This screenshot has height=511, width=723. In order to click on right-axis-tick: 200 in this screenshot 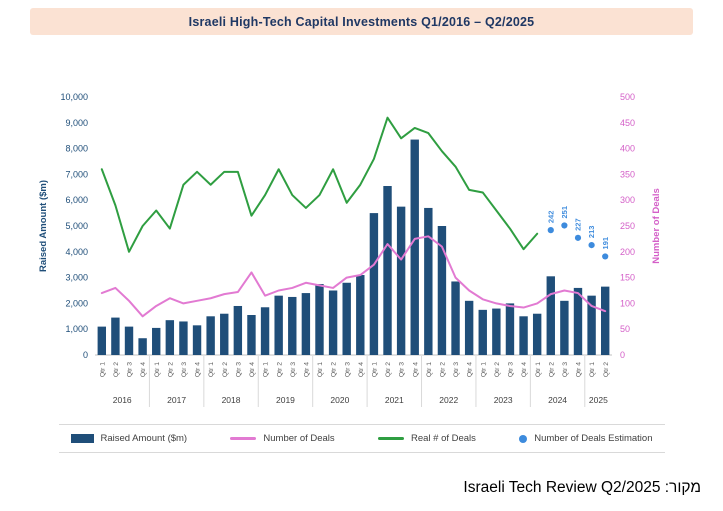, I will do `click(627, 252)`.